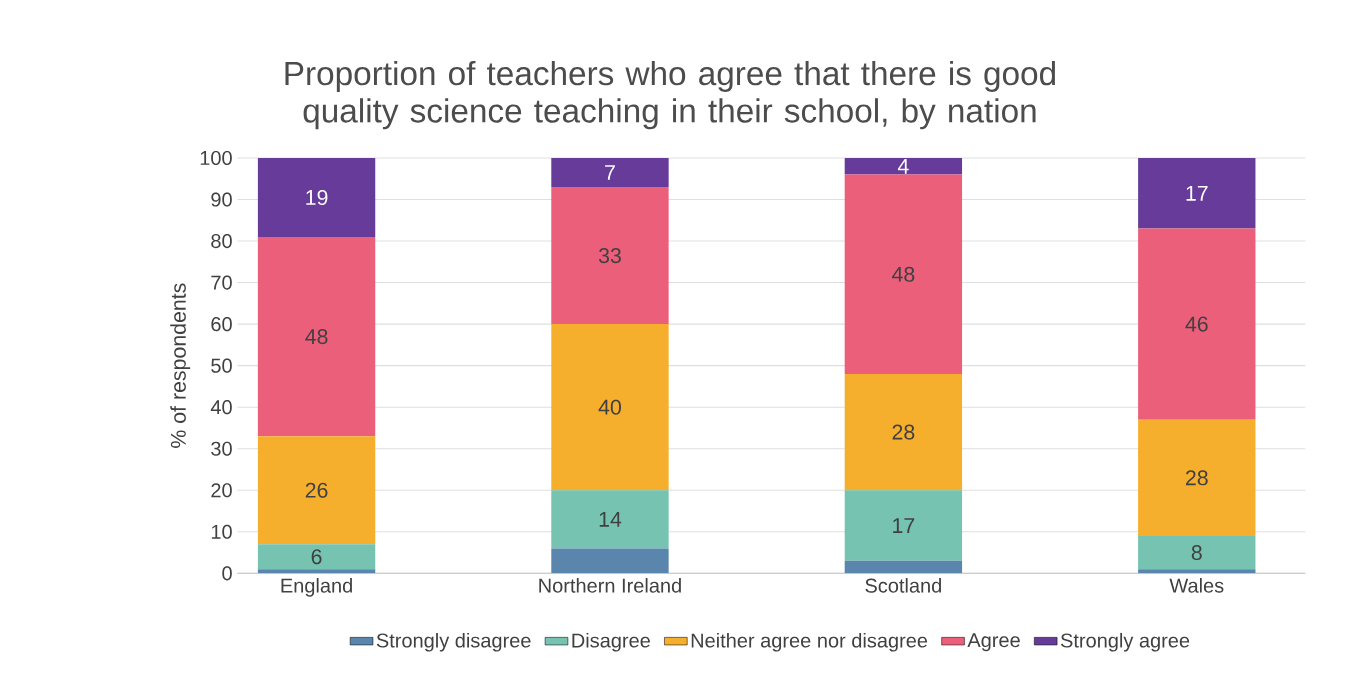  Describe the element at coordinates (993, 642) in the screenshot. I see `legend-label: Agree` at that location.